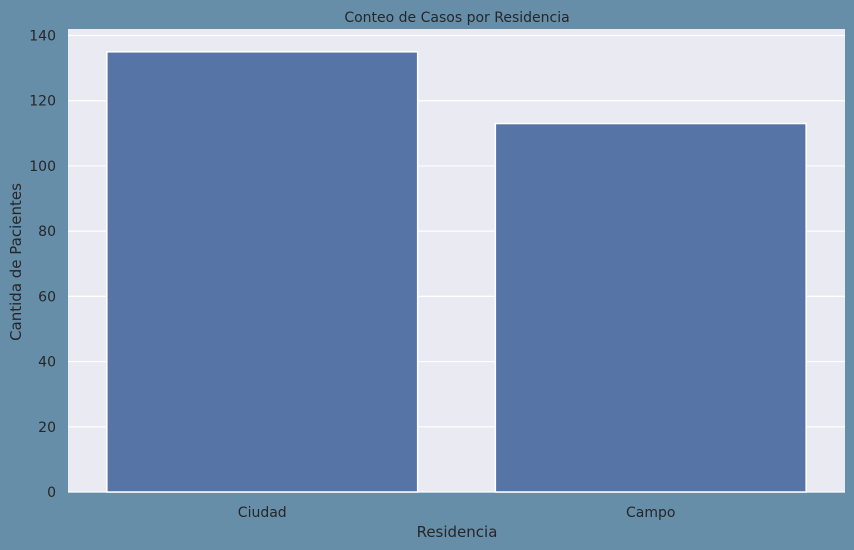 The height and width of the screenshot is (550, 854). What do you see at coordinates (457, 532) in the screenshot?
I see `x-axis-label: Residencia` at bounding box center [457, 532].